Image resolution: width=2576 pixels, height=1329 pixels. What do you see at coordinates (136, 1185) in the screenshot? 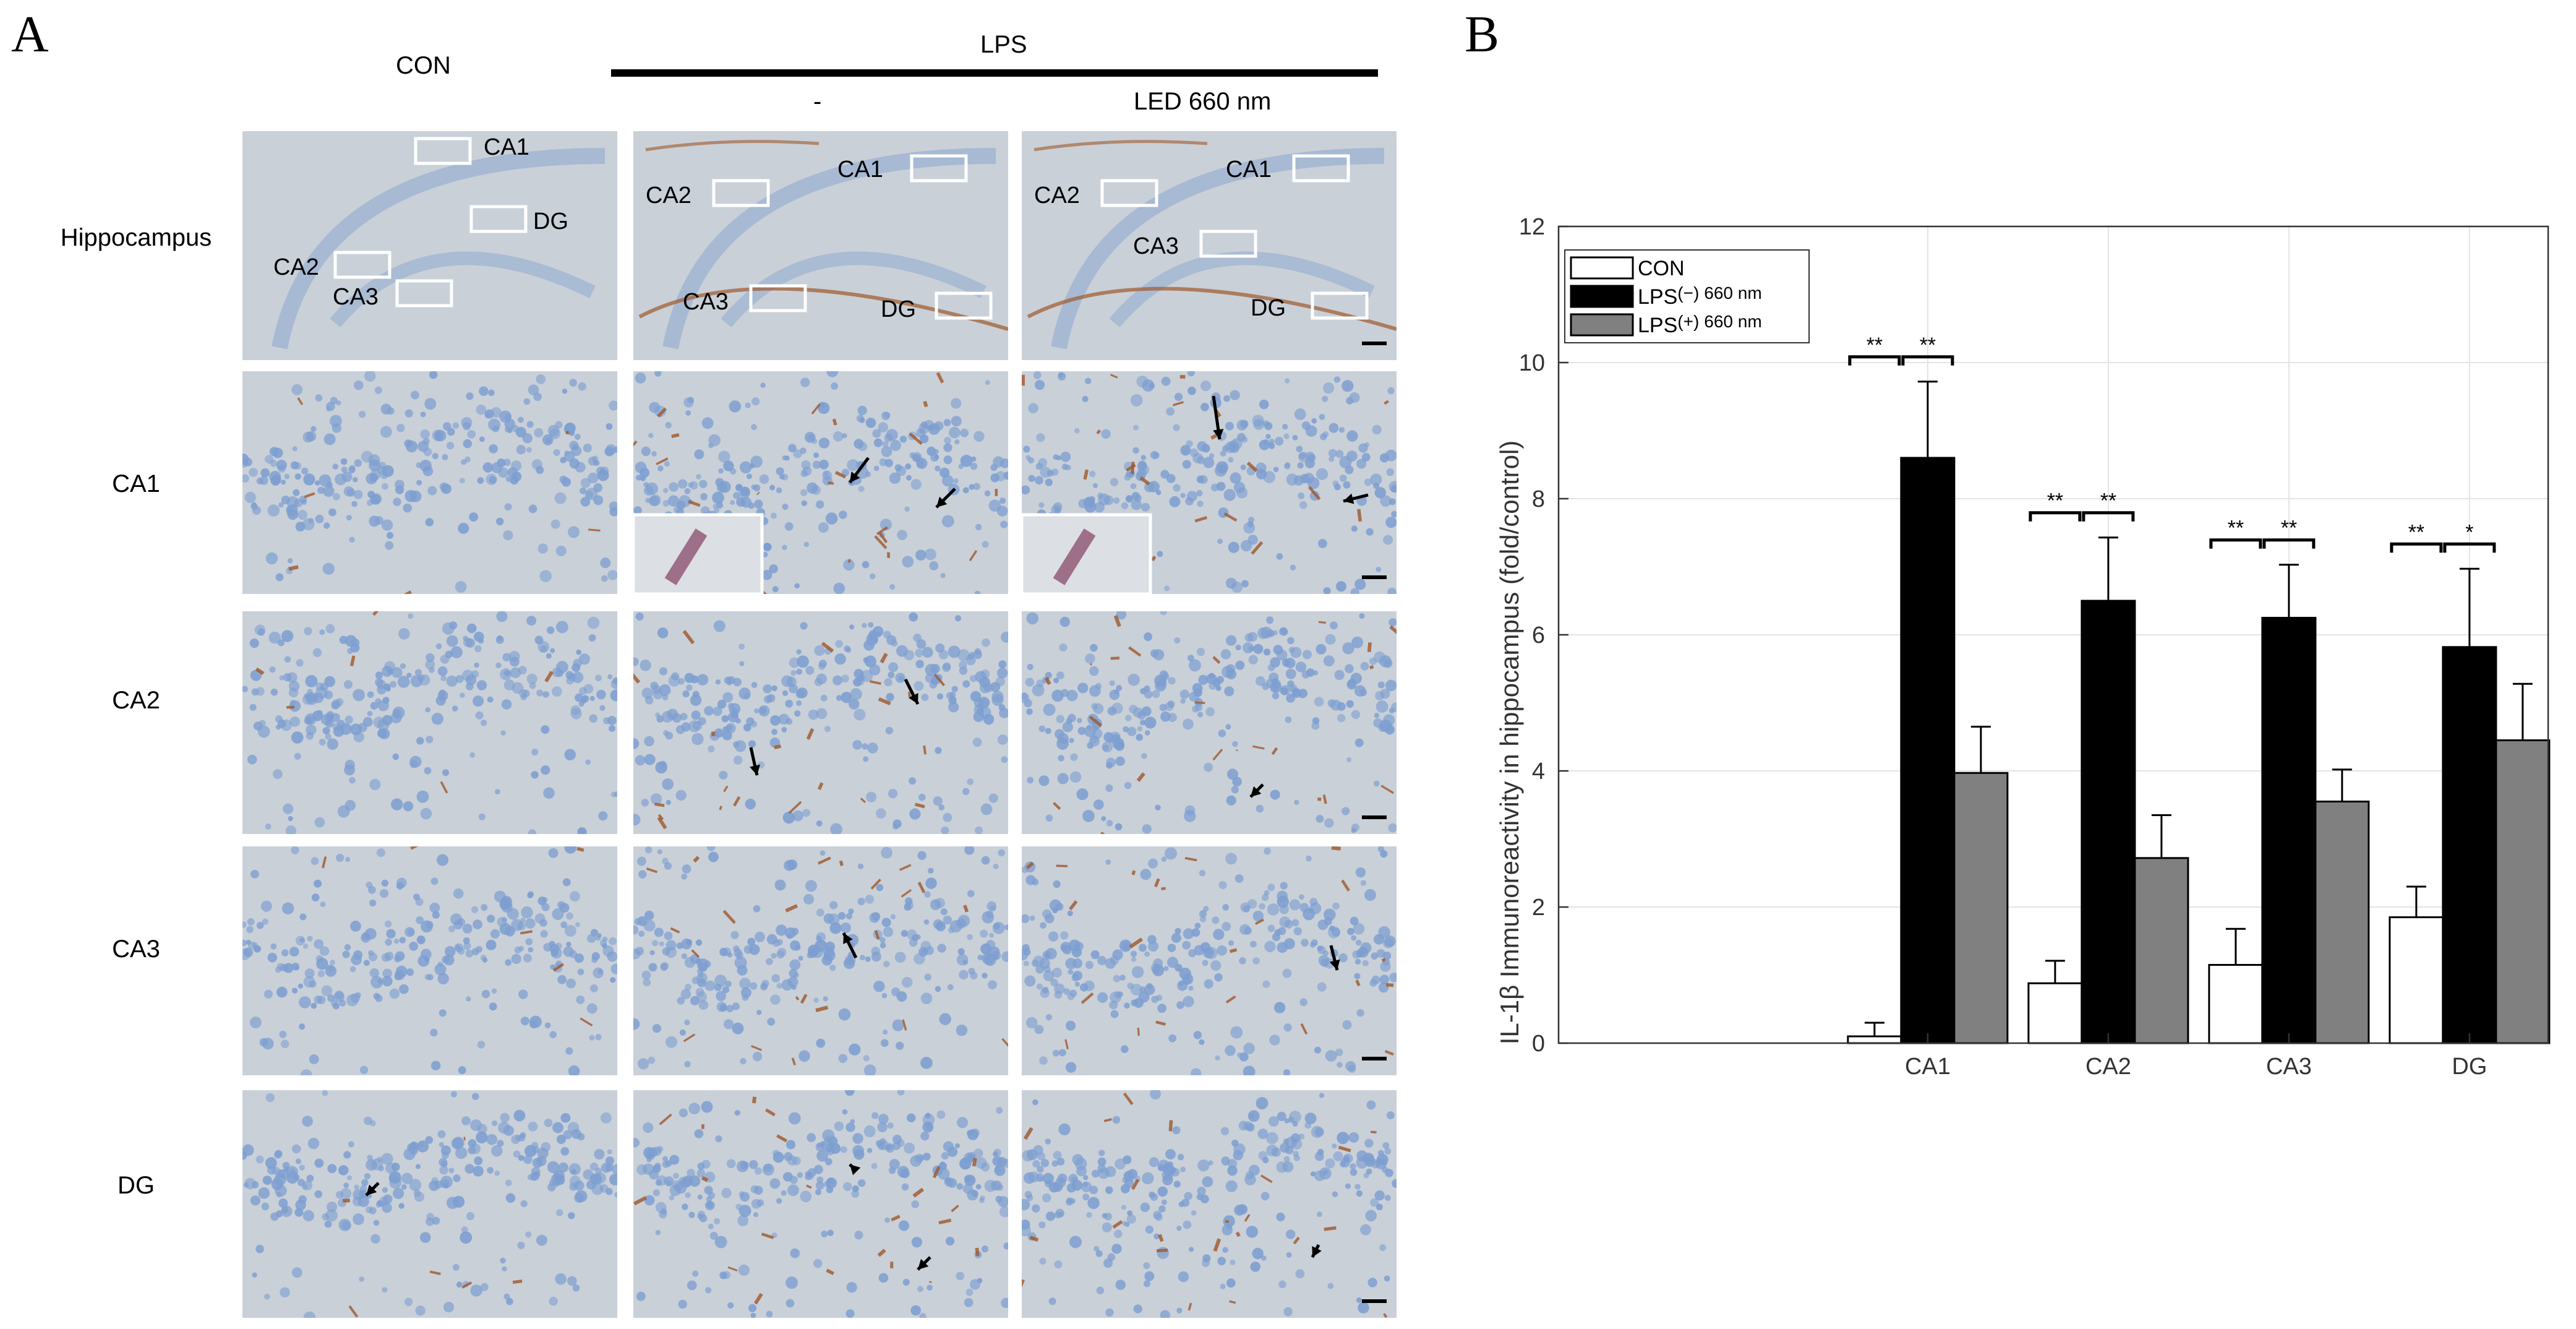
I see `row-label-dg: DG` at bounding box center [136, 1185].